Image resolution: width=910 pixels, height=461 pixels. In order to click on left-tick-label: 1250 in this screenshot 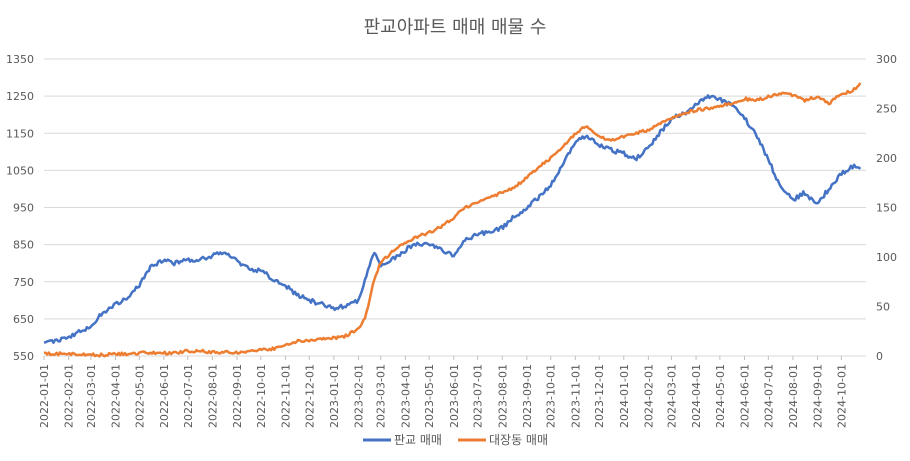, I will do `click(20, 96)`.